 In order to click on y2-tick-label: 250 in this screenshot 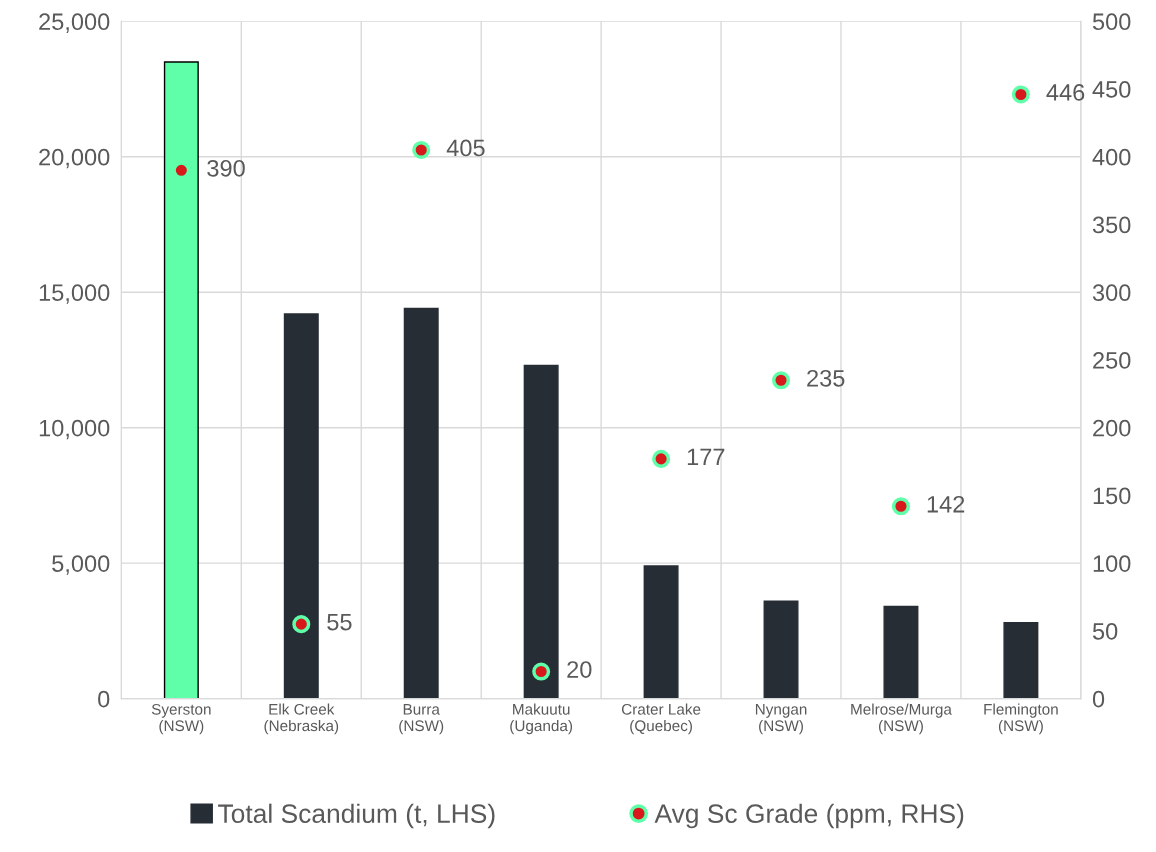, I will do `click(1112, 360)`.